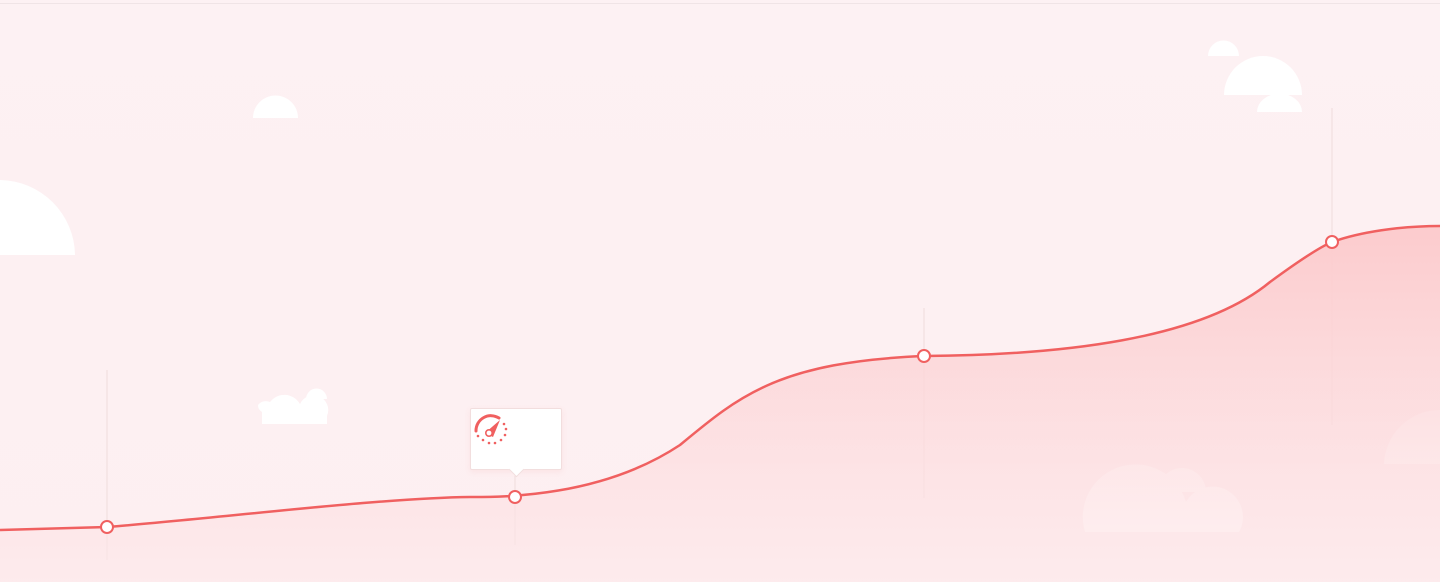 The width and height of the screenshot is (1440, 582). What do you see at coordinates (316, 393) in the screenshot?
I see `cloud-puff-left` at bounding box center [316, 393].